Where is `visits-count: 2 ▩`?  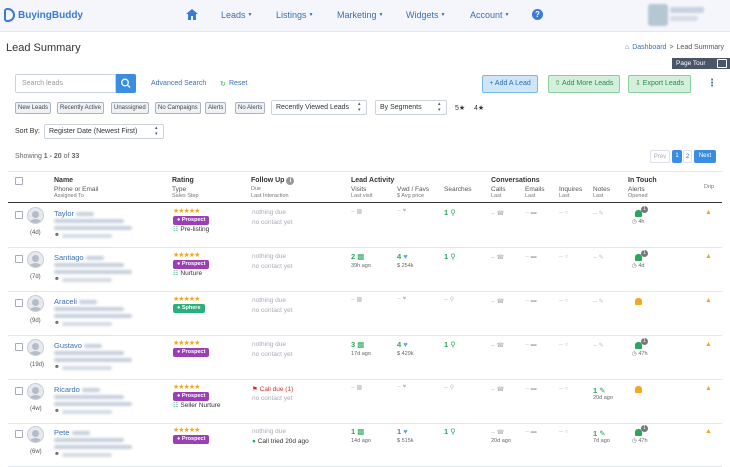 visits-count: 2 ▩ is located at coordinates (357, 256).